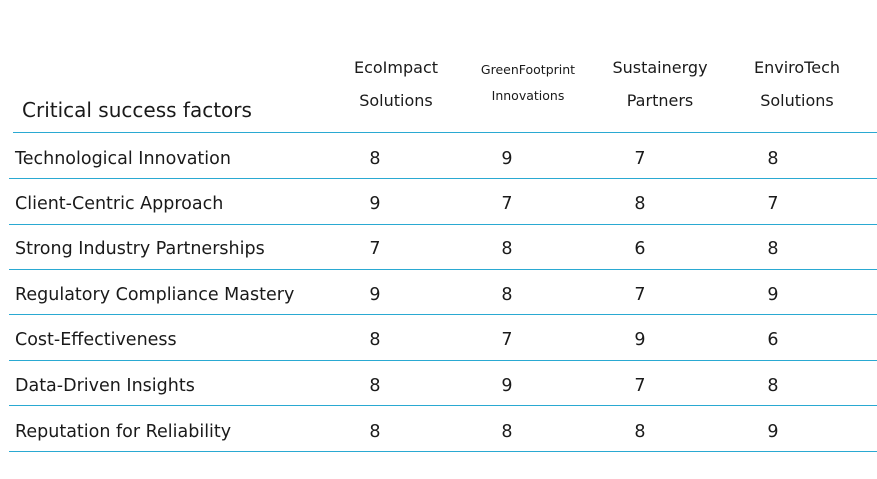 The height and width of the screenshot is (479, 877). I want to click on row-label: Data-Driven Insights, so click(105, 386).